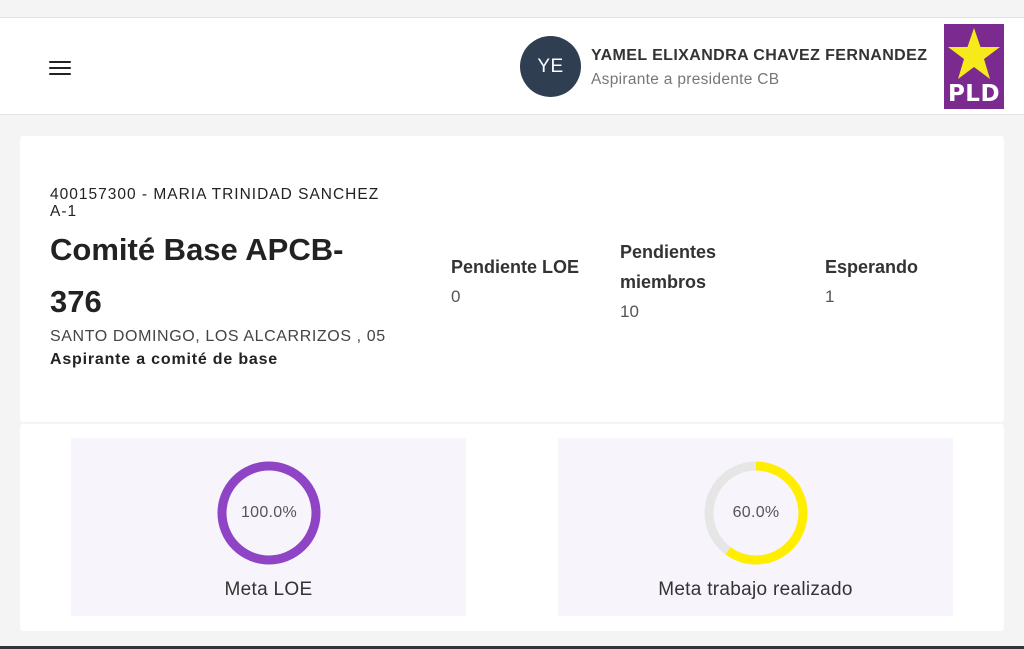 This screenshot has width=1024, height=649. Describe the element at coordinates (512, 8) in the screenshot. I see `status-bar-area` at that location.